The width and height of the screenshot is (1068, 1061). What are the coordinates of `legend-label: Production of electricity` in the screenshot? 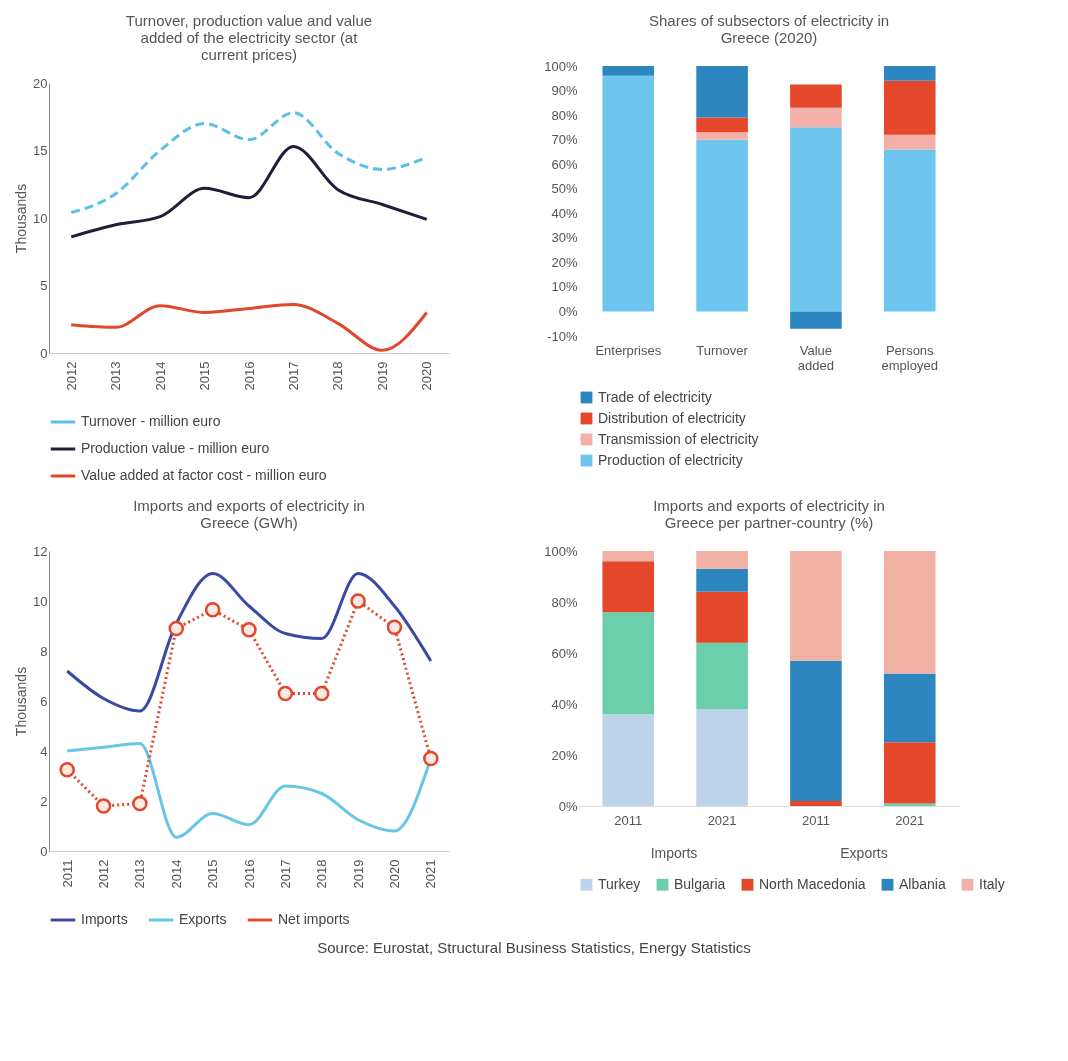 It's located at (670, 459).